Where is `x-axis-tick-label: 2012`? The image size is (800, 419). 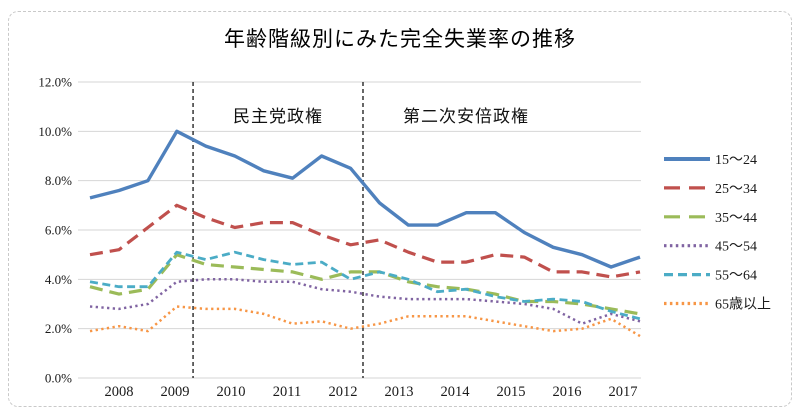
x-axis-tick-label: 2012 is located at coordinates (343, 392).